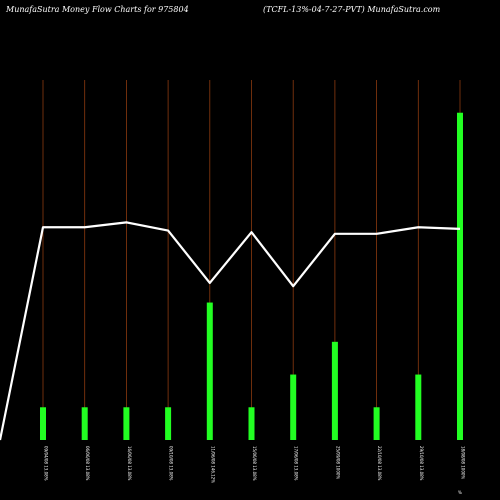  I want to click on x-tick-label: 18/08/08 1000%, so click(463, 462).